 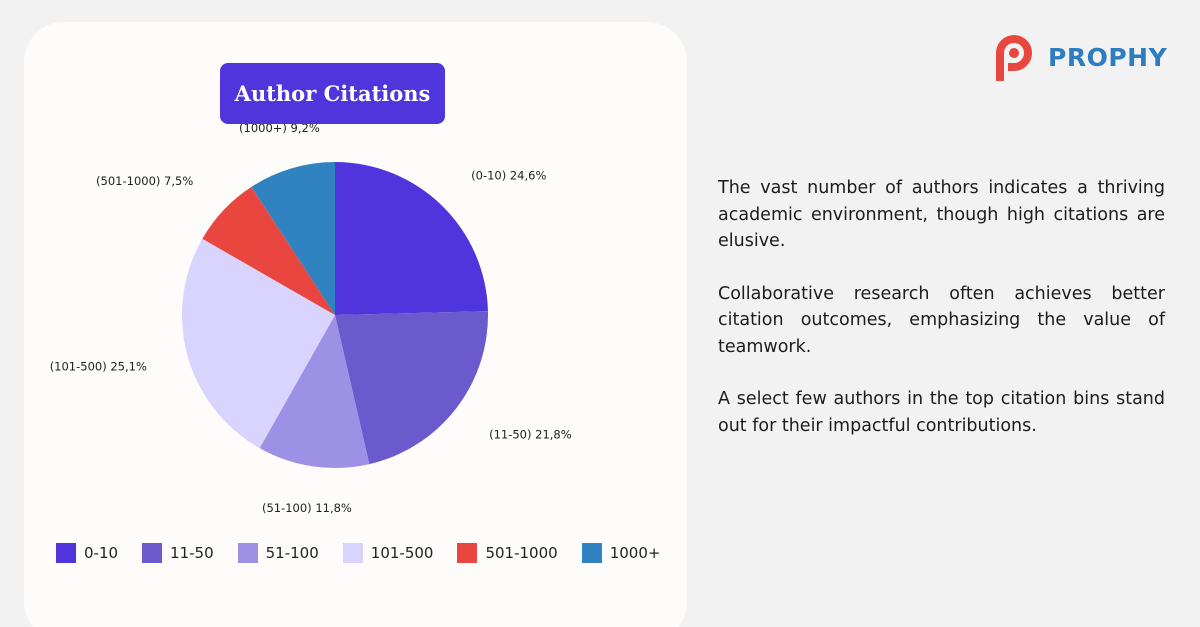 What do you see at coordinates (292, 553) in the screenshot?
I see `legend-label: 51-100` at bounding box center [292, 553].